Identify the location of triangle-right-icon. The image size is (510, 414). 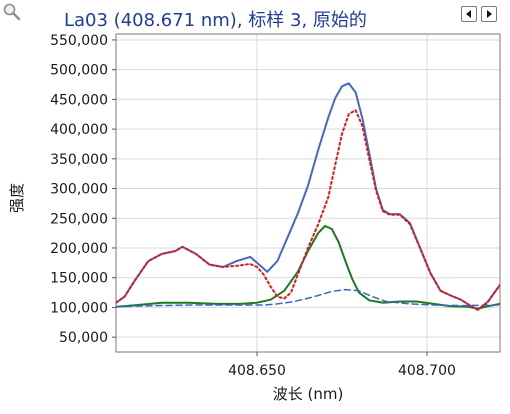
(489, 14).